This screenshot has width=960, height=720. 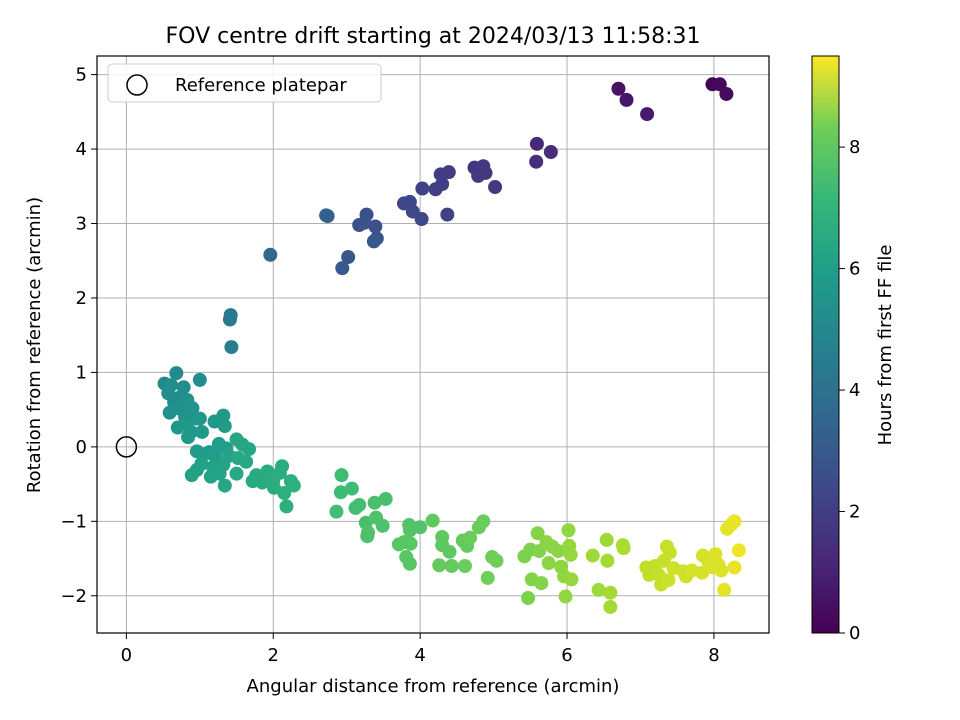 What do you see at coordinates (854, 269) in the screenshot?
I see `colorbar-tick-label: 6` at bounding box center [854, 269].